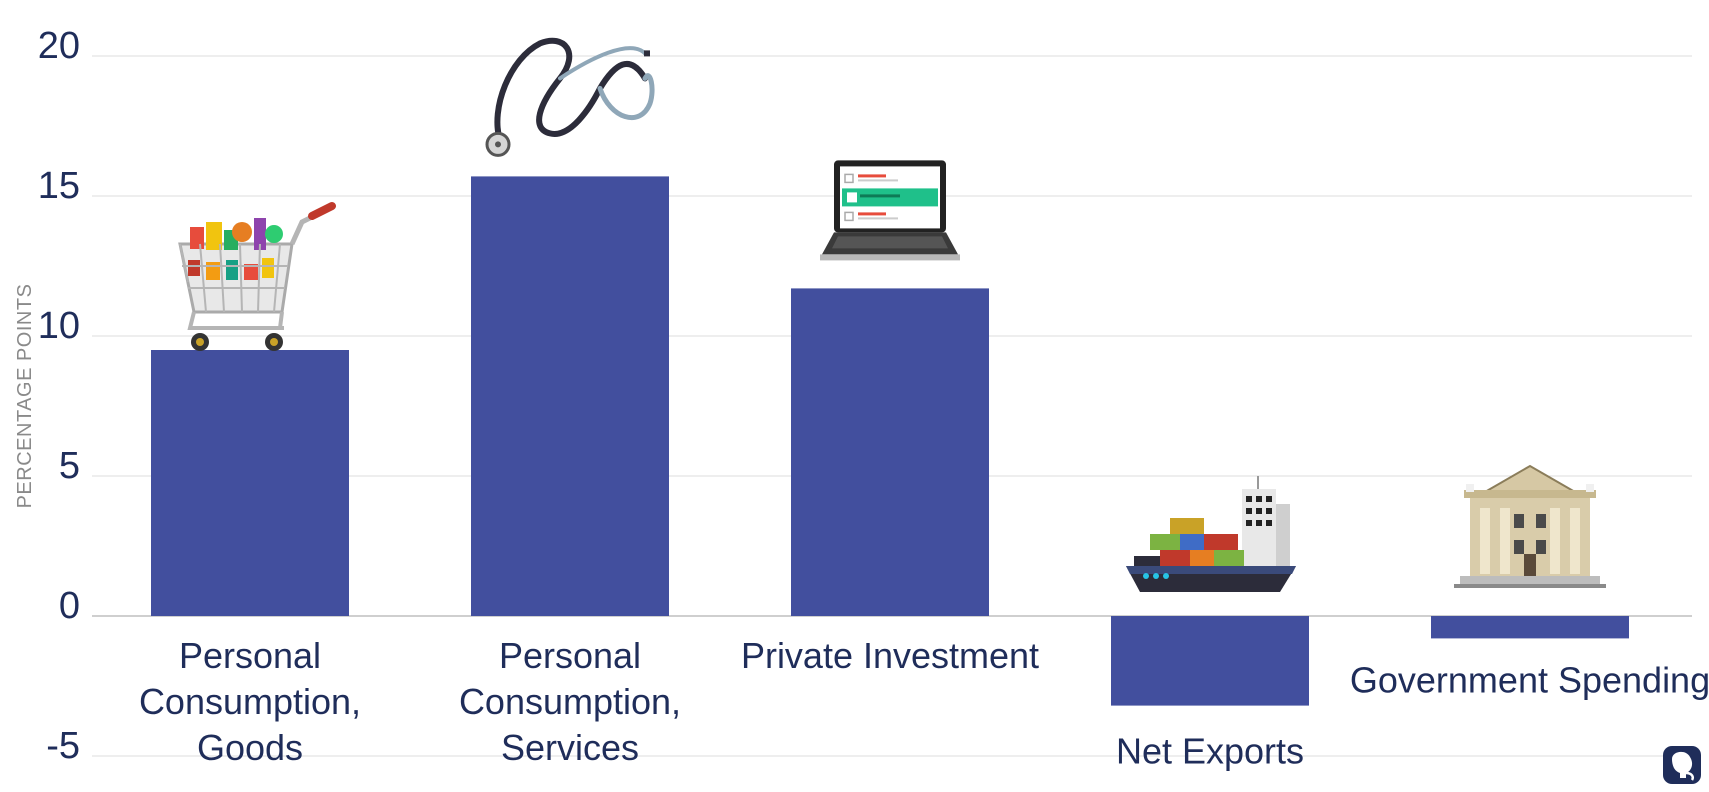 Image resolution: width=1709 pixels, height=792 pixels. I want to click on elephant-logo-icon, so click(1682, 765).